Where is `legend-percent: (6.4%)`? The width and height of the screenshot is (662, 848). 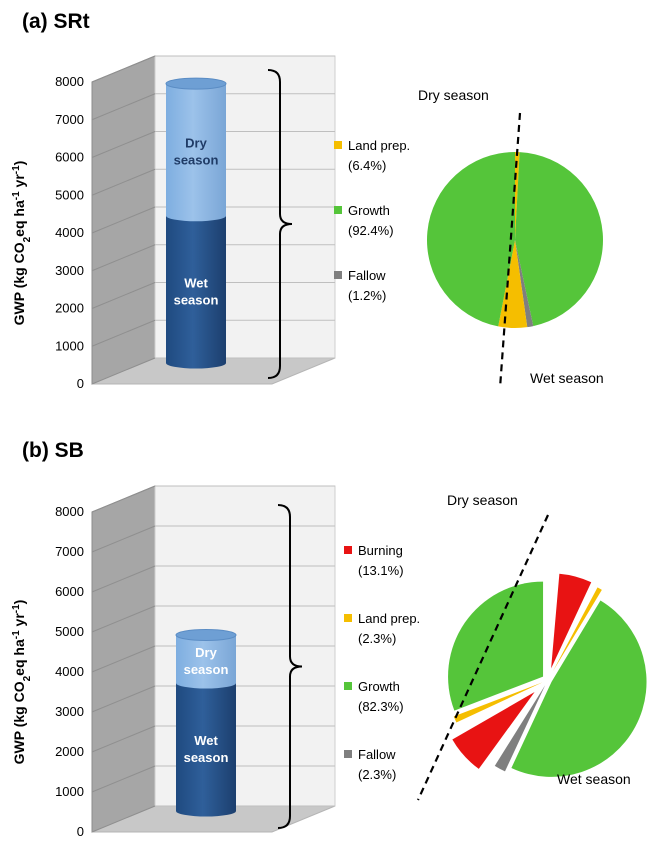
legend-percent: (6.4%) is located at coordinates (367, 165).